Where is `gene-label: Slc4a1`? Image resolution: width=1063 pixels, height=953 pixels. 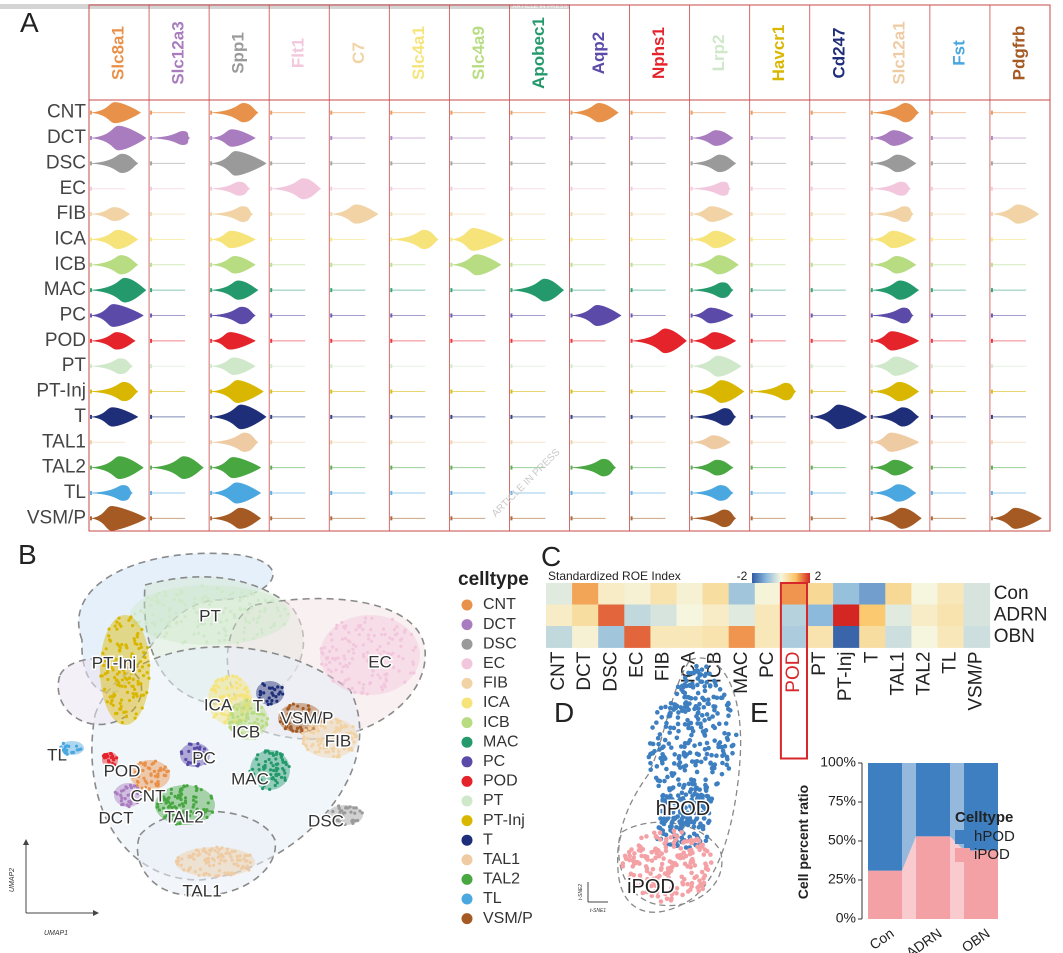 gene-label: Slc4a1 is located at coordinates (418, 53).